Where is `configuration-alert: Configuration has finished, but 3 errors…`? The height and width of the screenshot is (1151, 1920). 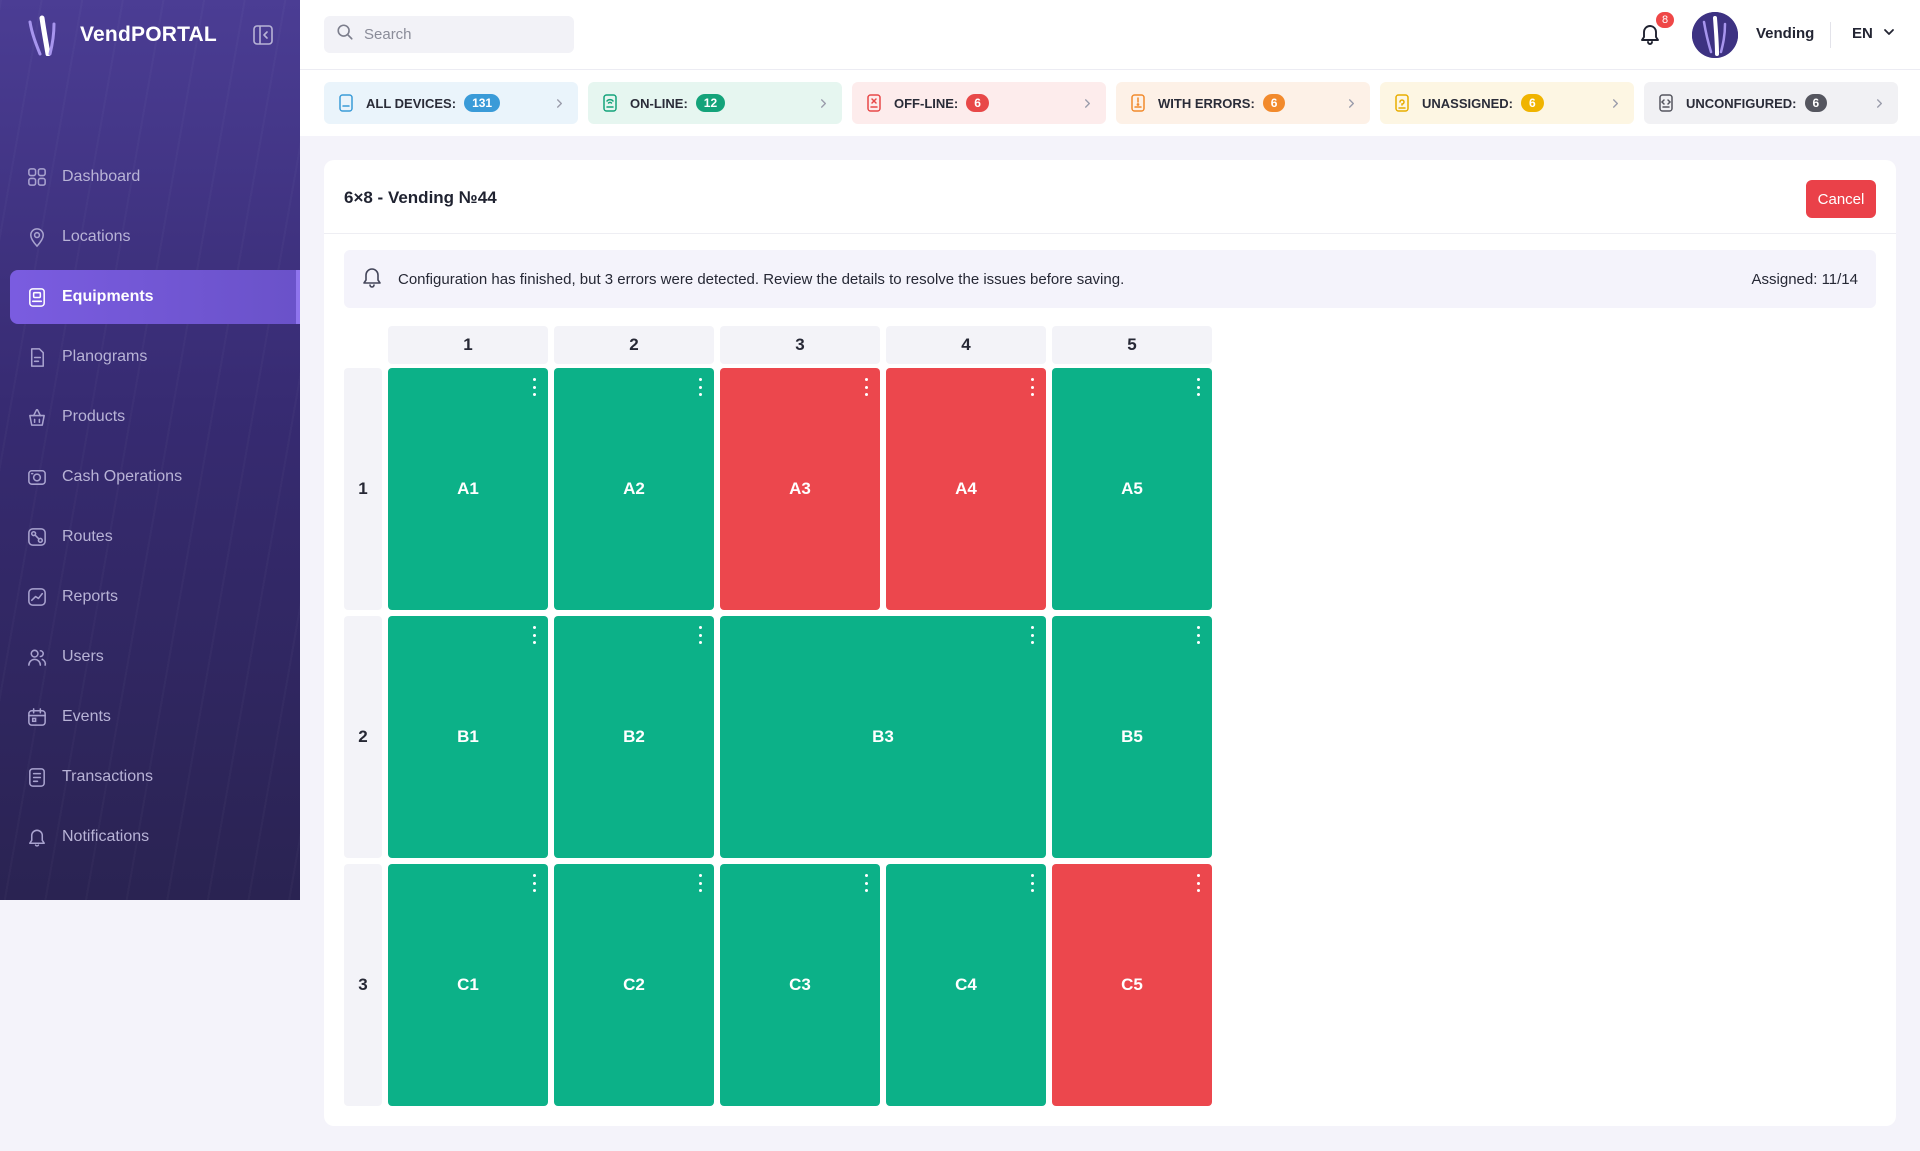
configuration-alert: Configuration has finished, but 3 errors… is located at coordinates (1110, 279).